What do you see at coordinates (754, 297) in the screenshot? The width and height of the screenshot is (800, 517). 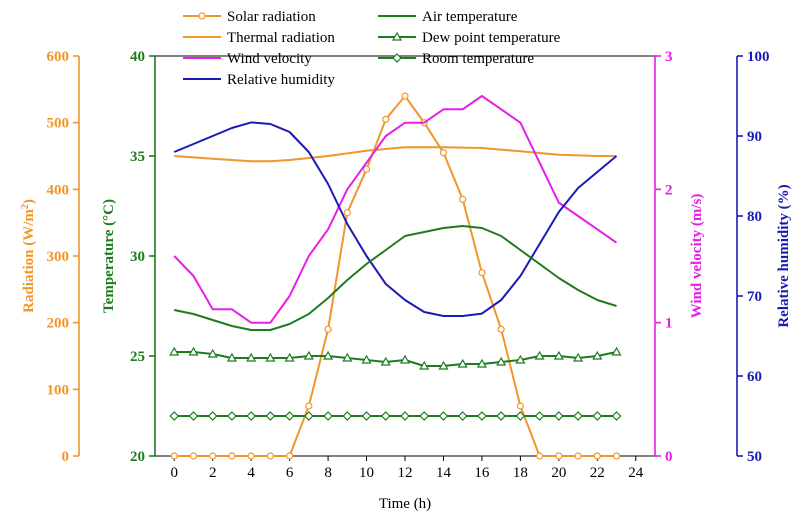 I see `humidity-tick-label: 70` at bounding box center [754, 297].